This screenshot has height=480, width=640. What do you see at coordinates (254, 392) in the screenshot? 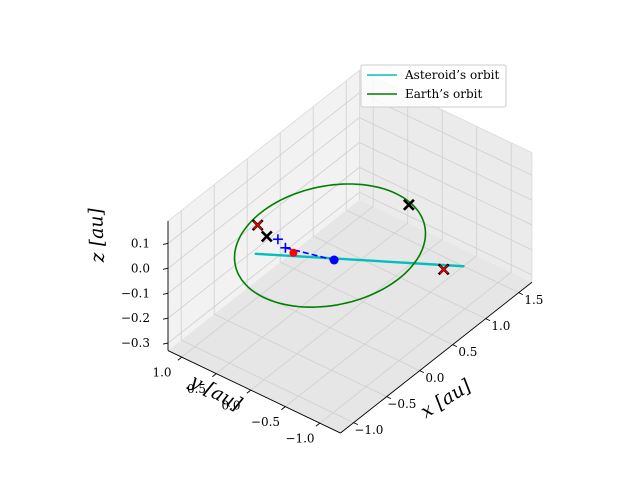
I see `y-axis-line` at bounding box center [254, 392].